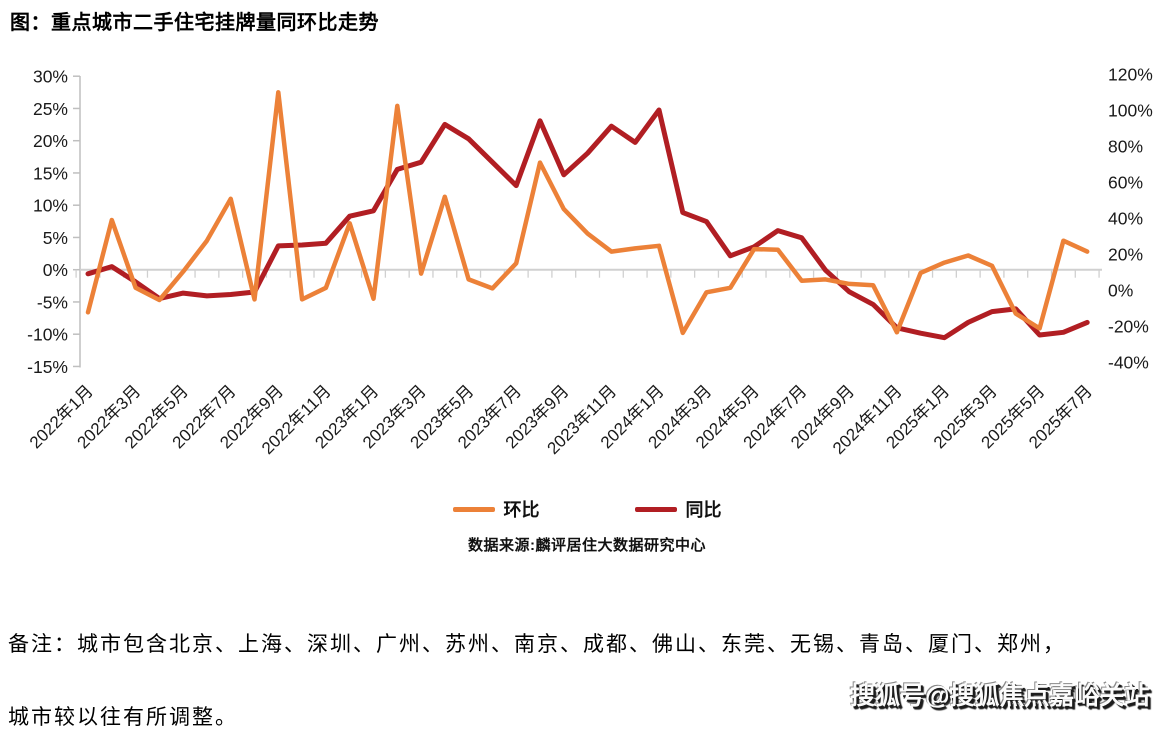 The width and height of the screenshot is (1174, 754). I want to click on data-source: 数据来源:麟评居住大数据研究中心, so click(587, 545).